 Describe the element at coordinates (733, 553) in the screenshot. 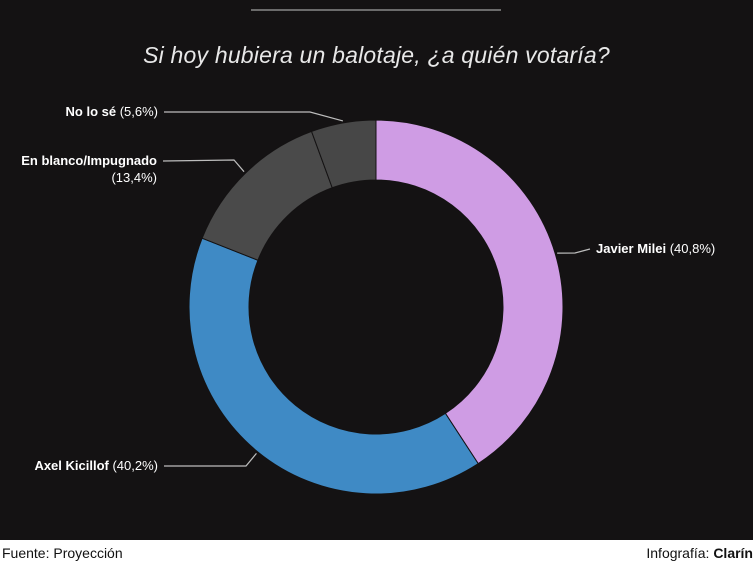

I see `credit-brand: Clarín` at that location.